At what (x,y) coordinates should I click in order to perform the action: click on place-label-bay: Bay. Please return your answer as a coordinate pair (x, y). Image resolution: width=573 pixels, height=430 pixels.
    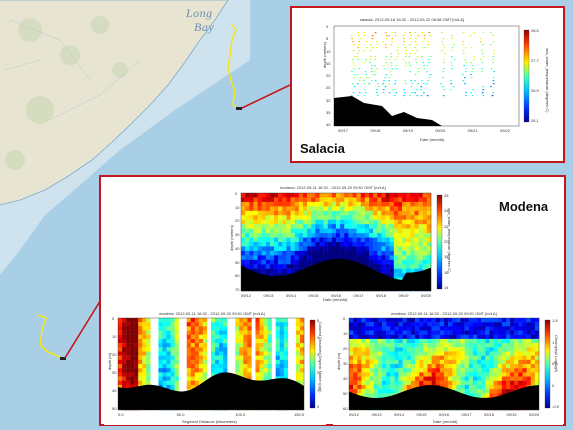
    Looking at the image, I should click on (204, 27).